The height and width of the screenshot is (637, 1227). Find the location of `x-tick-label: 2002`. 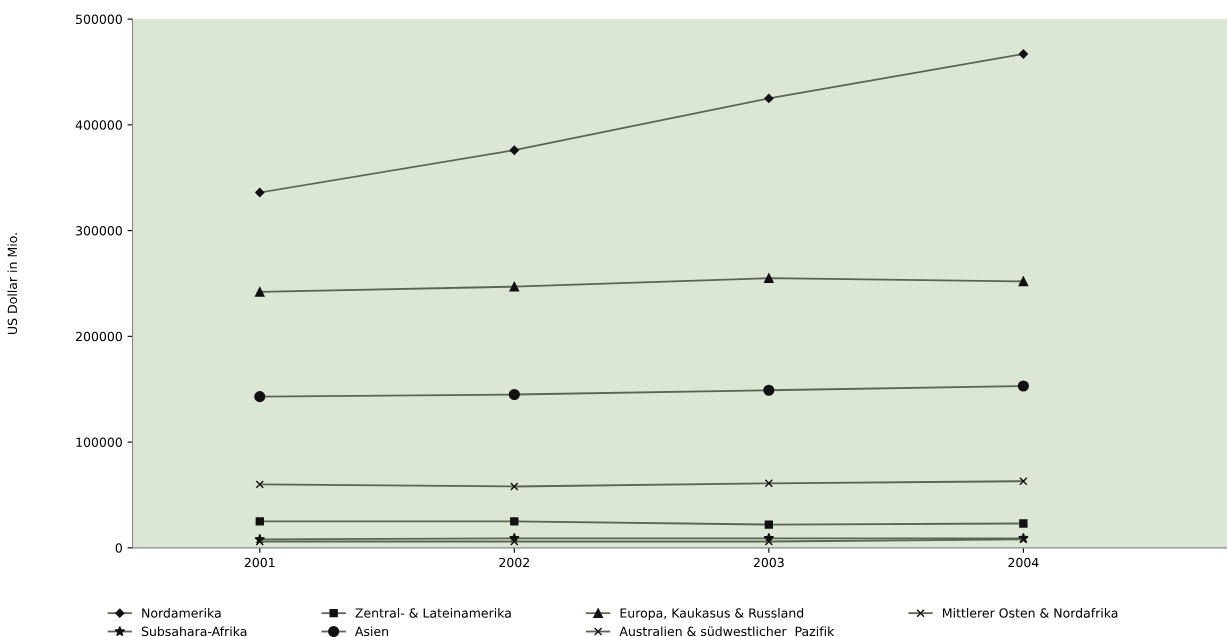

x-tick-label: 2002 is located at coordinates (514, 562).